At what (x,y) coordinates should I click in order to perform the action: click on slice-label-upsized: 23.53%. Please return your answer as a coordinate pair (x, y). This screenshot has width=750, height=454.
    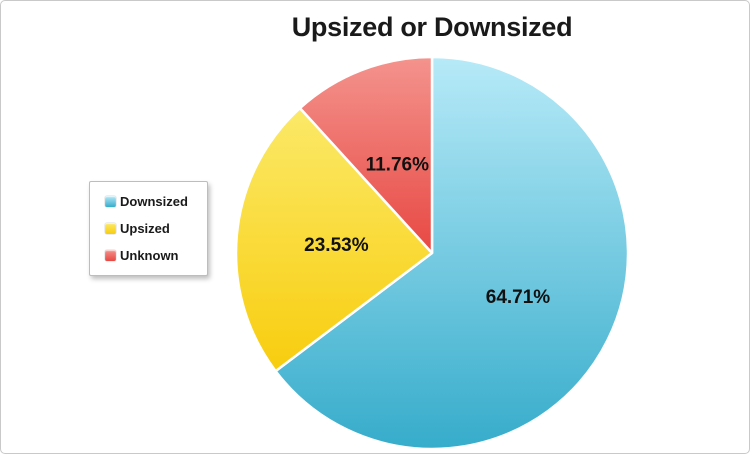
    Looking at the image, I should click on (336, 245).